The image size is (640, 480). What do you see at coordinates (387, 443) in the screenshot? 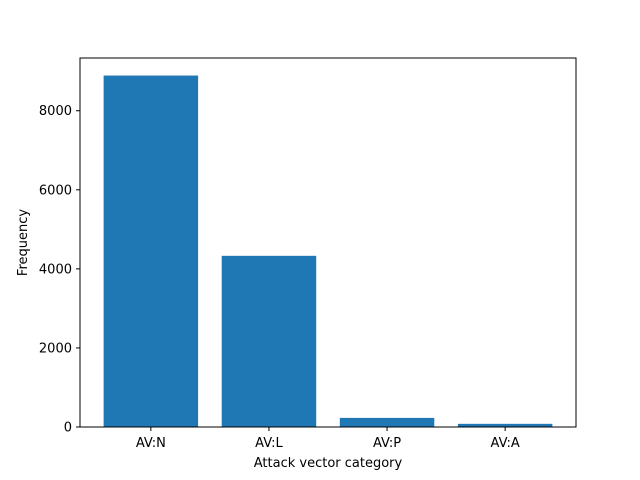
I see `x-tick-label: AV:P` at bounding box center [387, 443].